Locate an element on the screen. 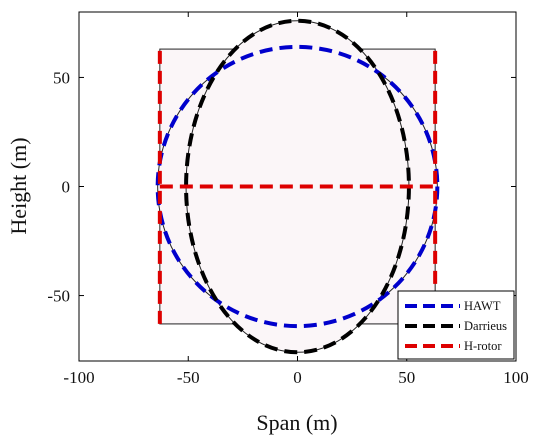  legend-label-hawt: HAWT is located at coordinates (482, 306).